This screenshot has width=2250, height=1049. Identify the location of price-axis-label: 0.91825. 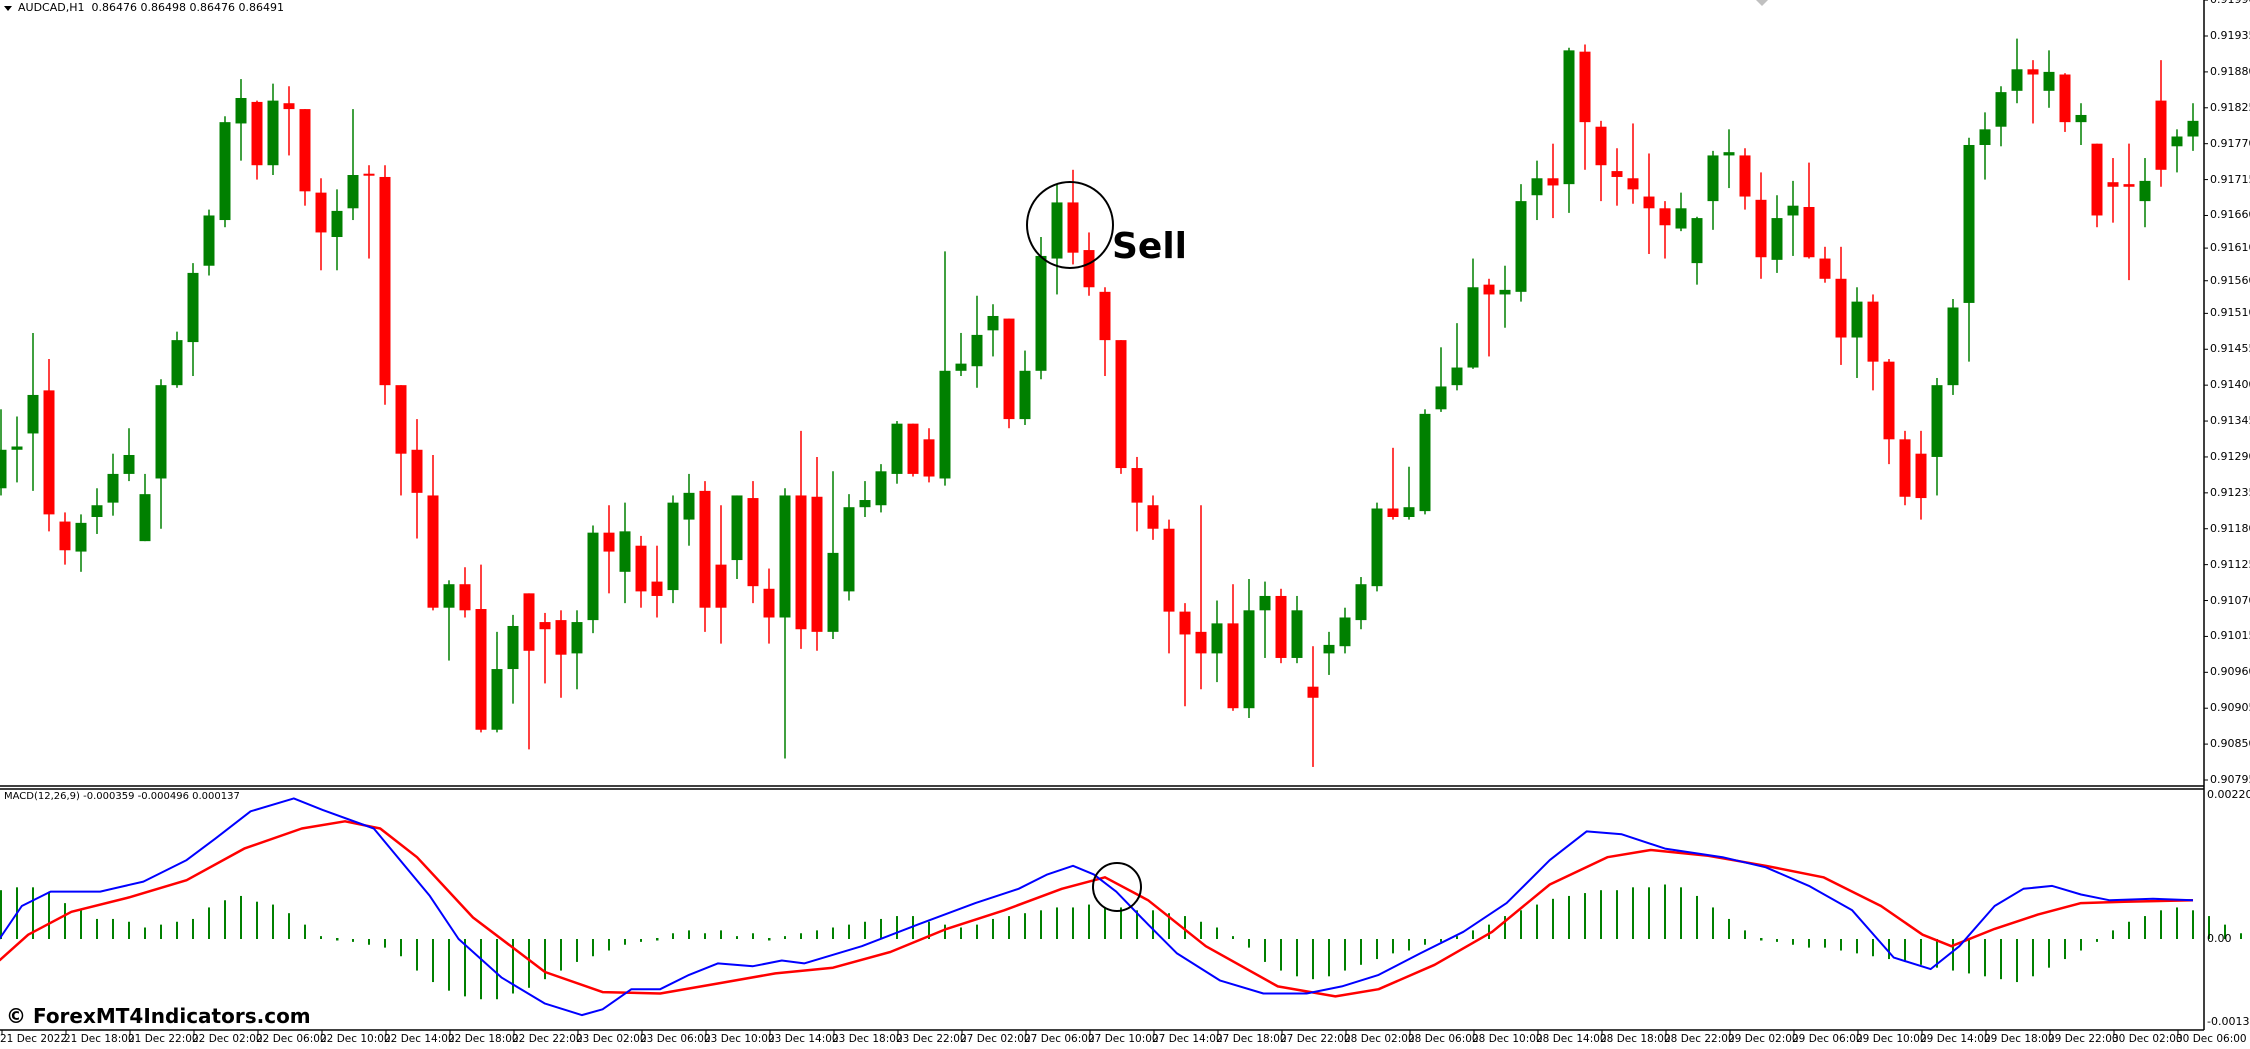
(2230, 107).